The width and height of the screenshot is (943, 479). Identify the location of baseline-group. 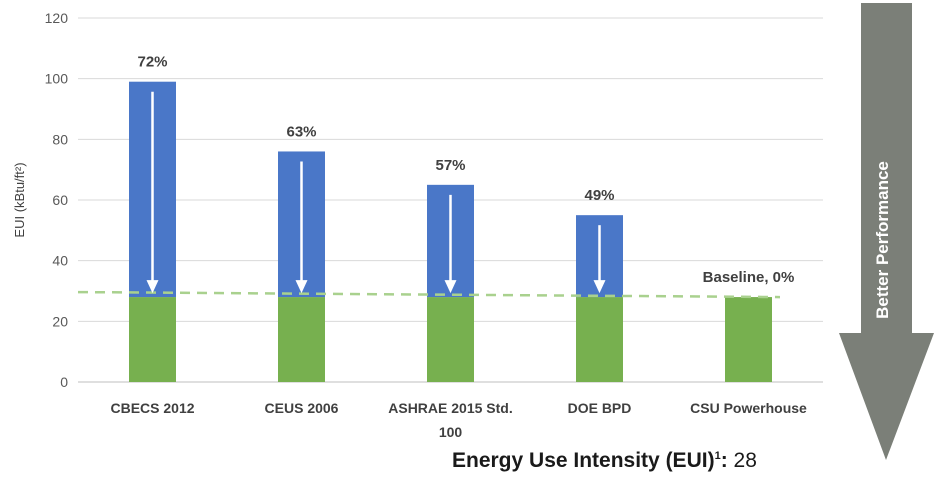
(429, 294).